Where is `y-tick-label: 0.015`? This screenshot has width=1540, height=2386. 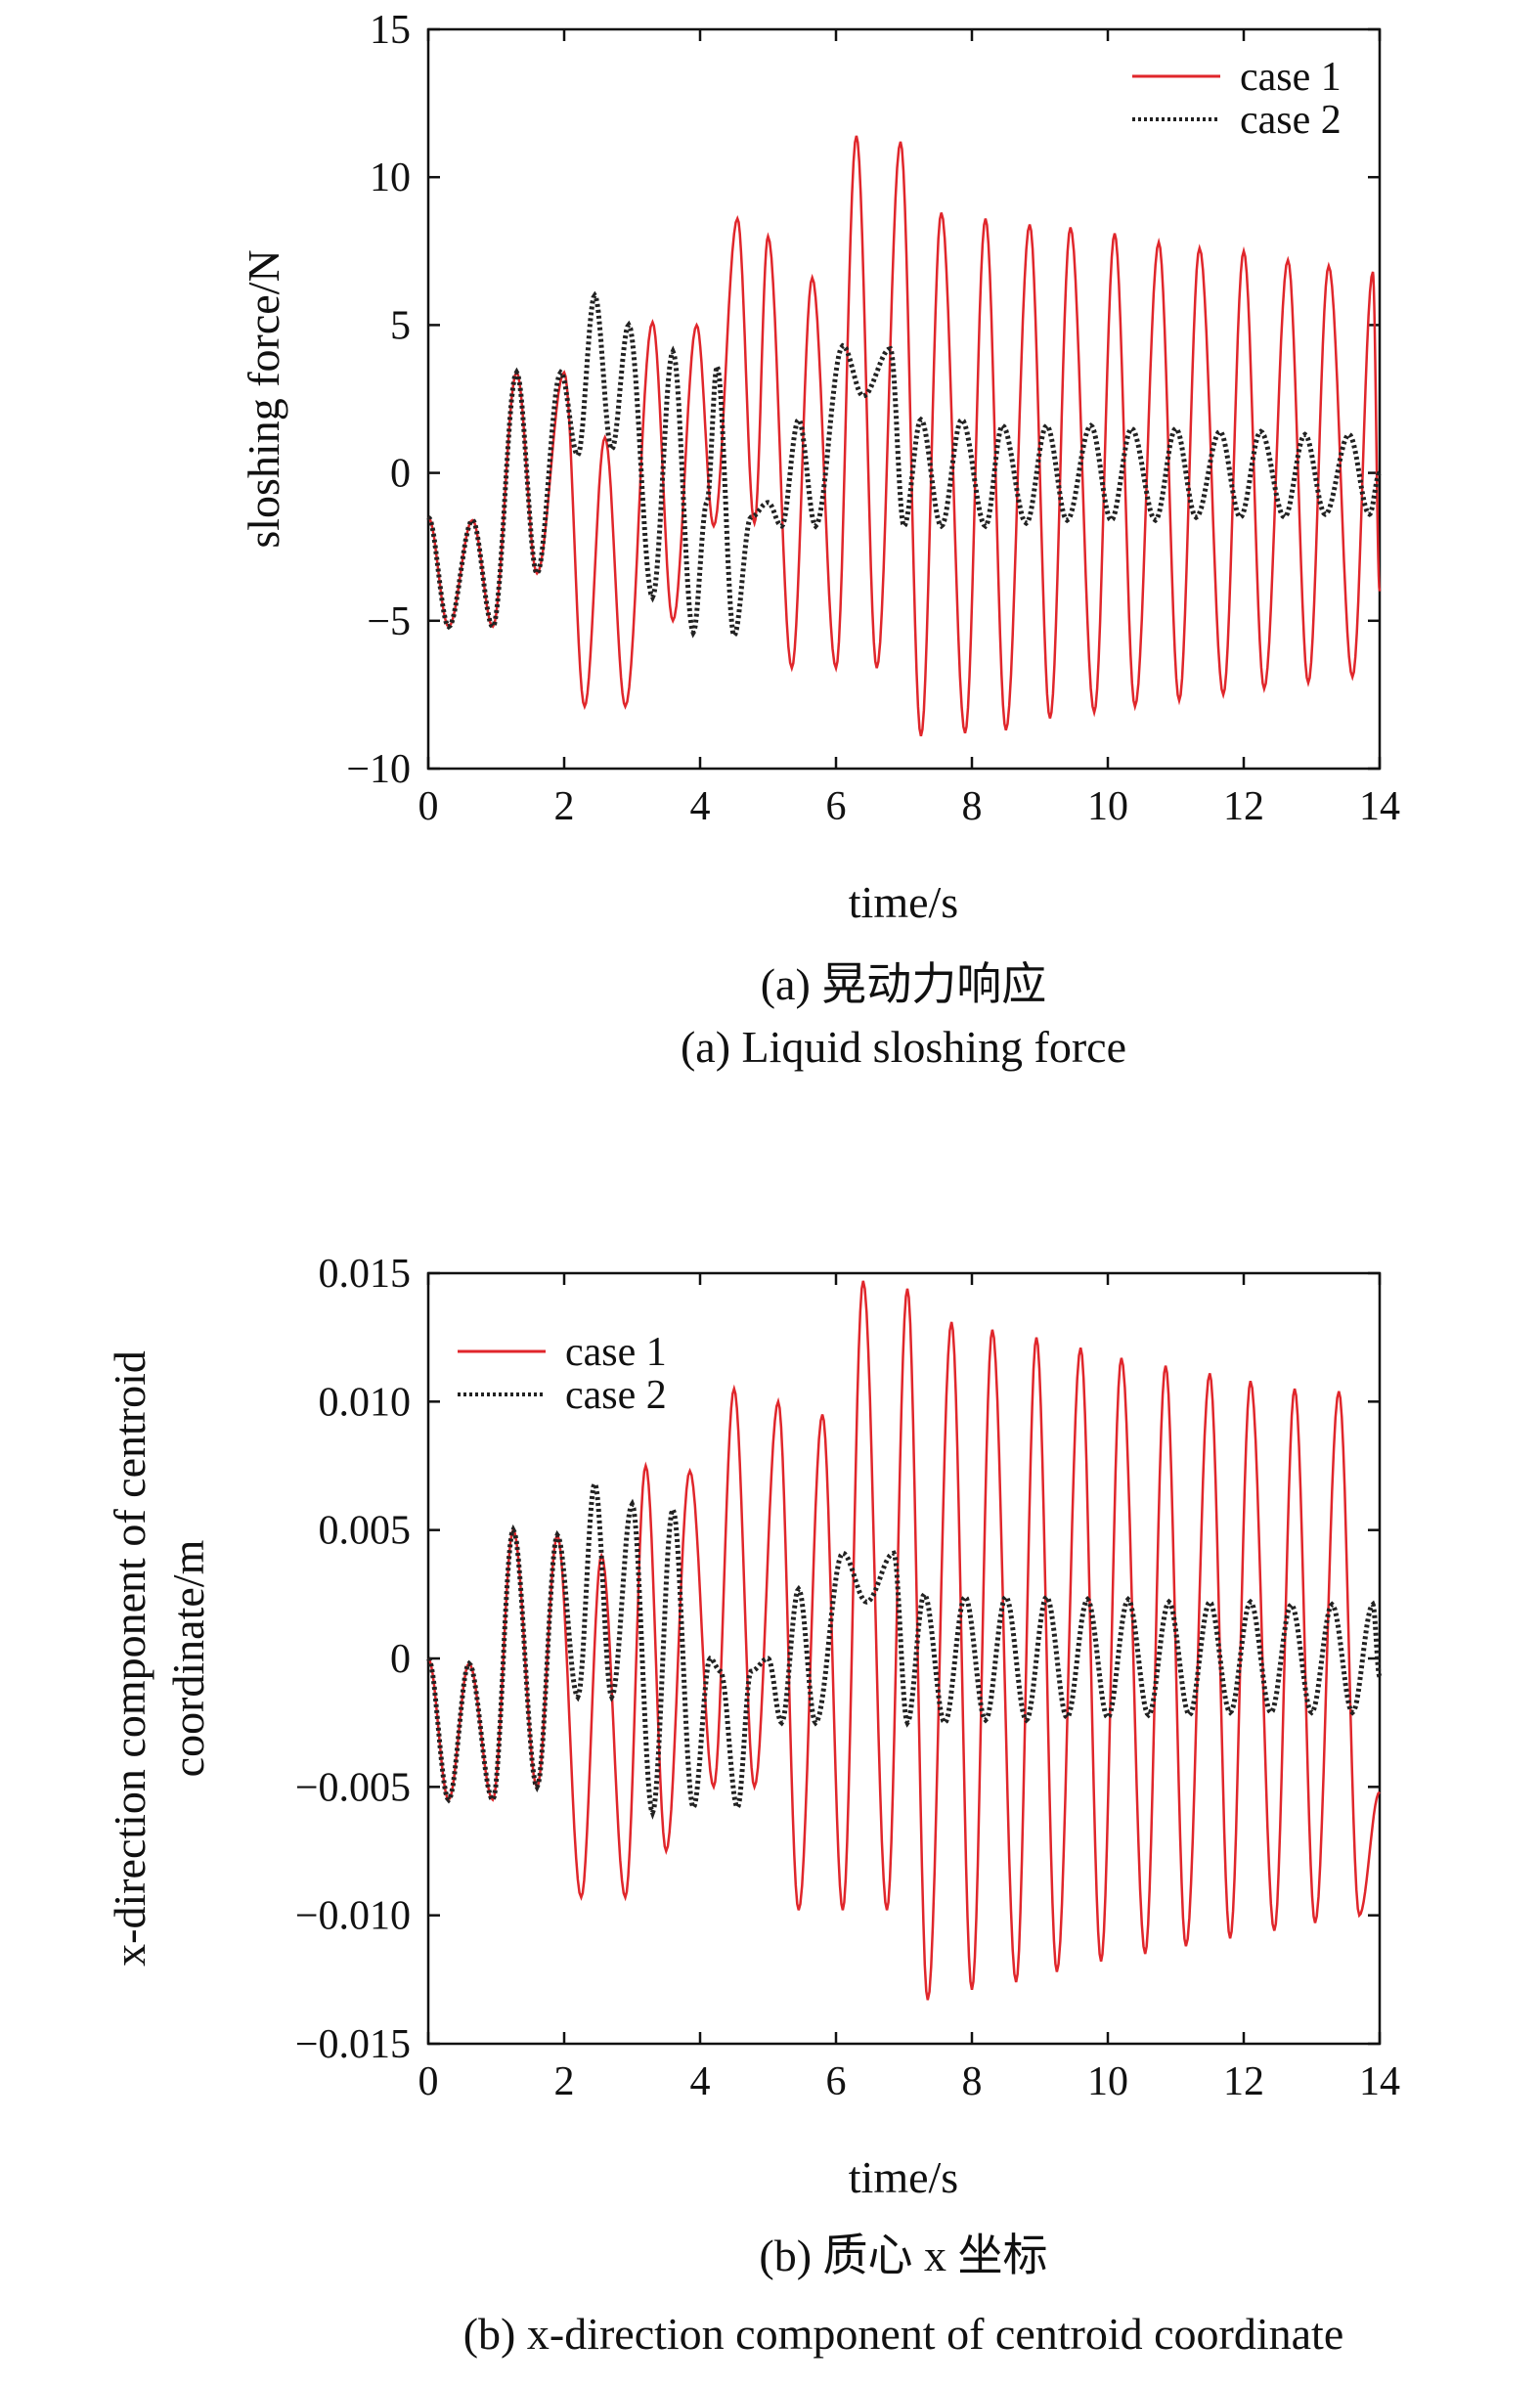
y-tick-label: 0.015 is located at coordinates (365, 1275).